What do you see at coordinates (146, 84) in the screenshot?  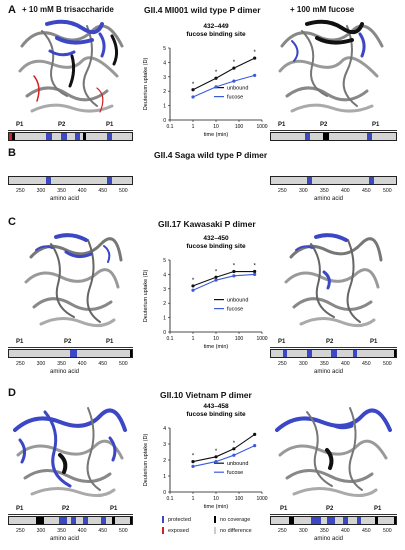 I see `y-axis-label: Deuterium uptake (D)` at bounding box center [146, 84].